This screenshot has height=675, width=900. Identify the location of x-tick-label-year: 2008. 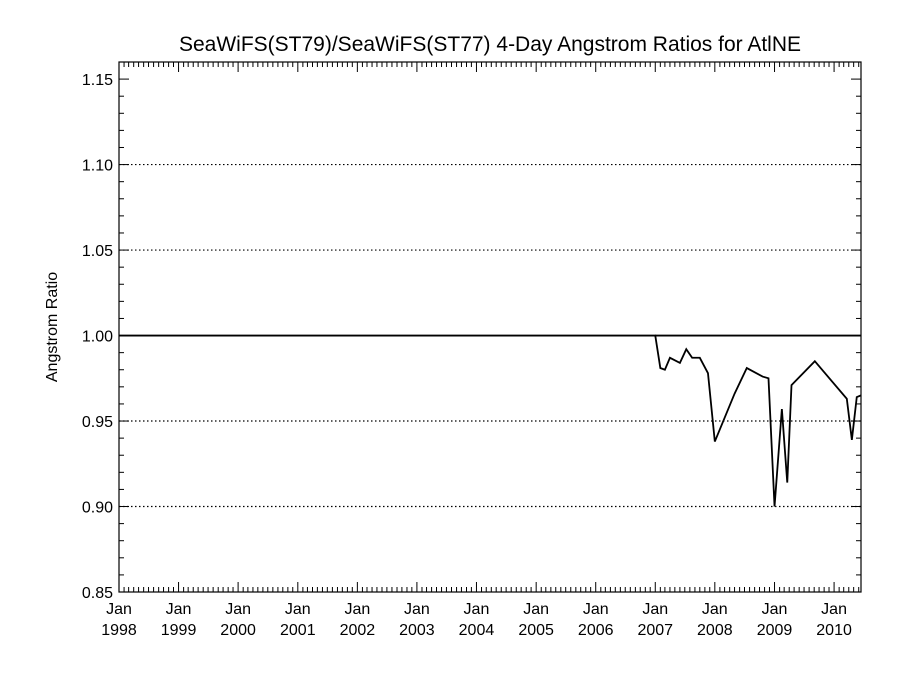
(715, 630).